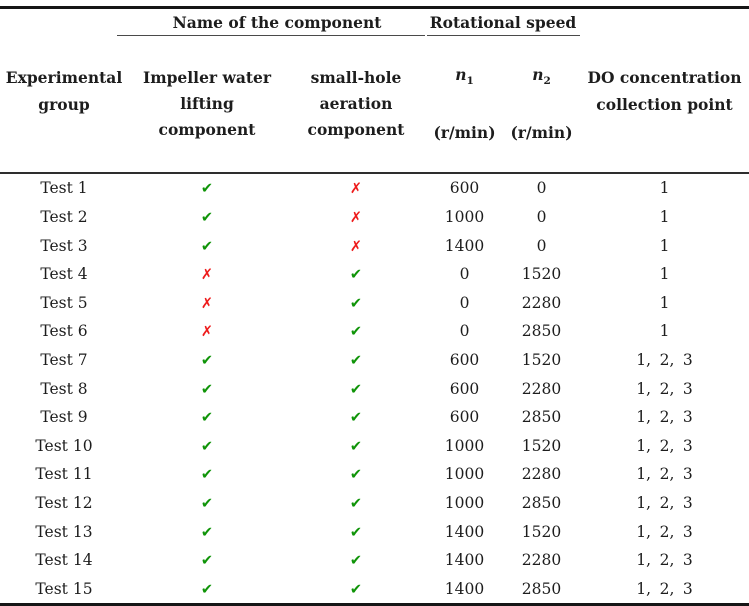  Describe the element at coordinates (374, 245) in the screenshot. I see `table-row: Test 3 ✔ ✗ 1400 0 1` at that location.